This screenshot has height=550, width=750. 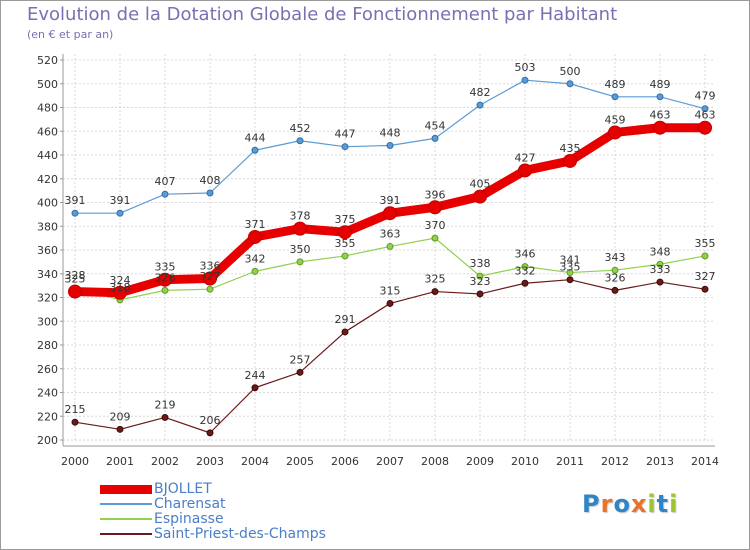 What do you see at coordinates (255, 461) in the screenshot?
I see `x-tick-label: 2004` at bounding box center [255, 461].